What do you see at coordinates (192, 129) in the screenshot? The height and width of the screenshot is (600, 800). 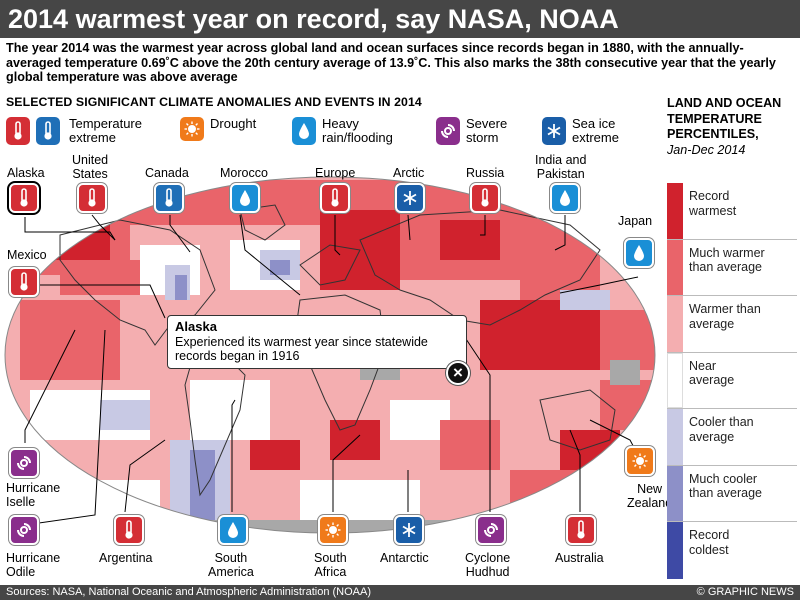 I see `sun-icon` at bounding box center [192, 129].